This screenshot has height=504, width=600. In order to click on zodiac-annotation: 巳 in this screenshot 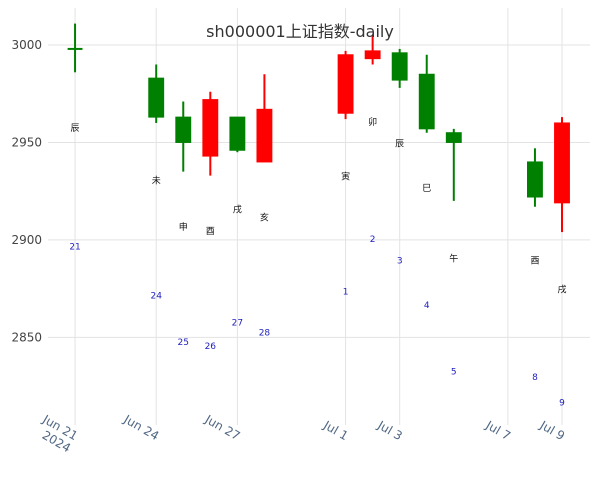, I will do `click(426, 188)`.